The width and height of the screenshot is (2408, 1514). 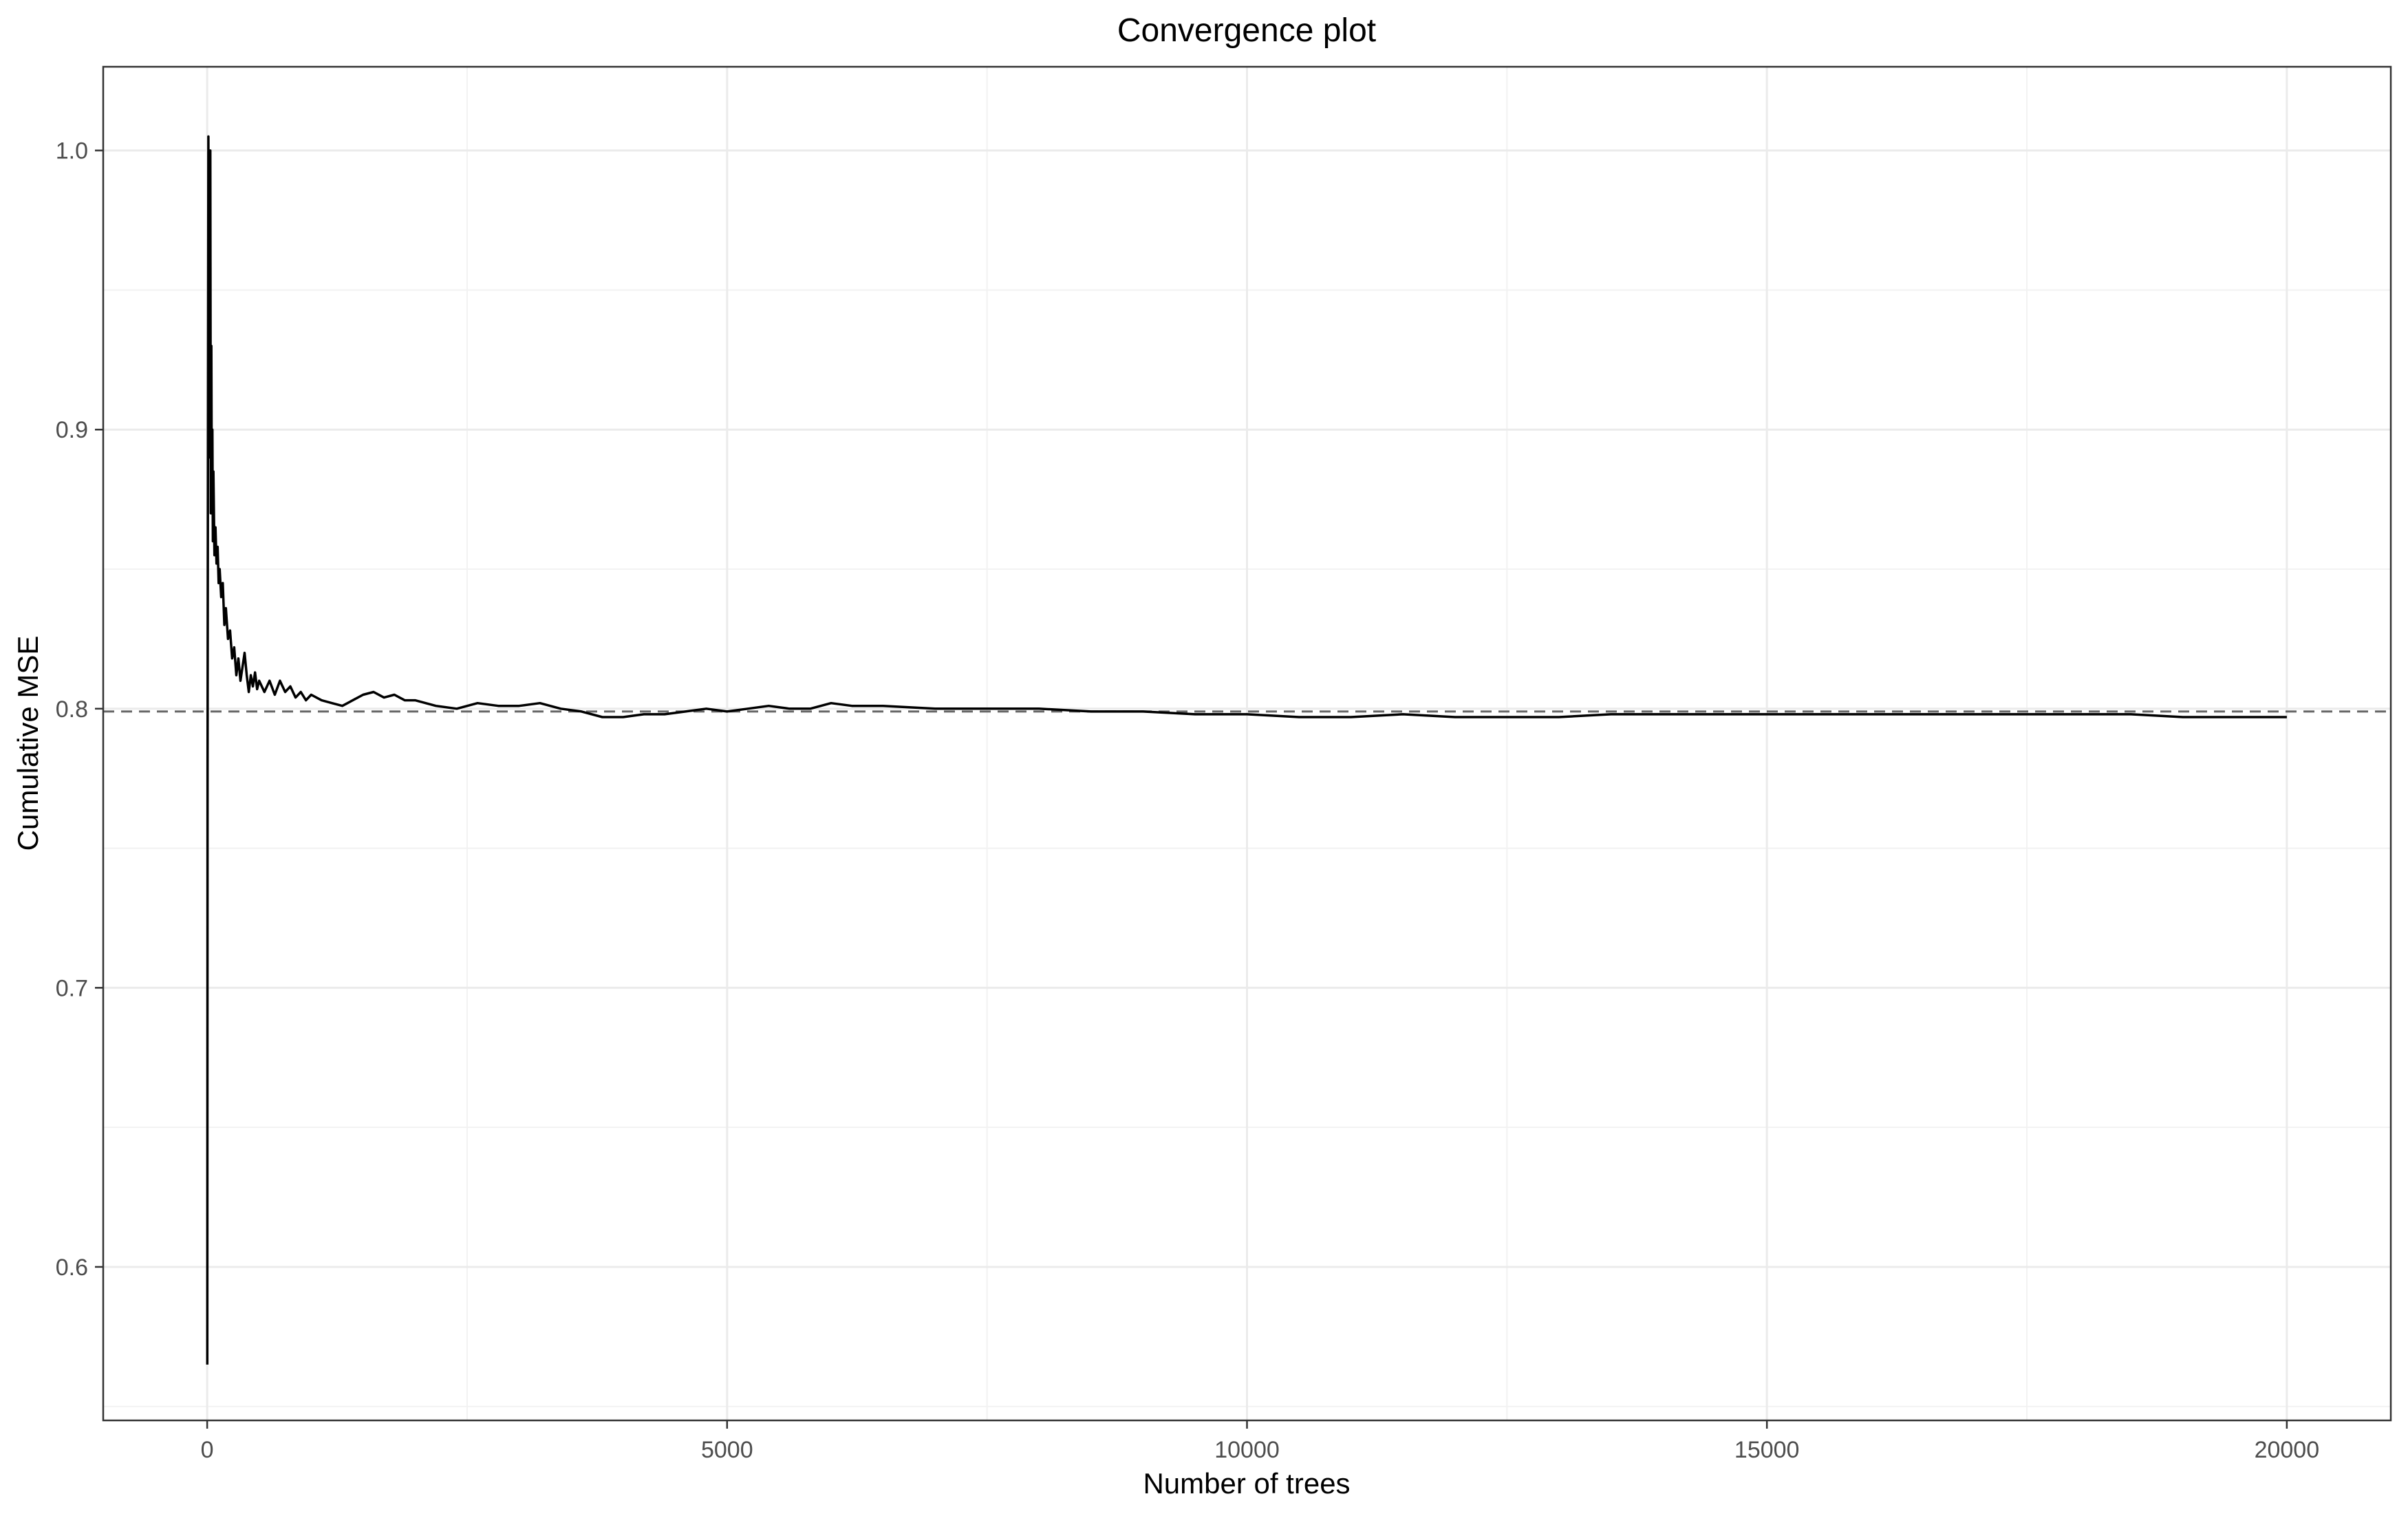 I want to click on y-axis-title: Cumulative MSE, so click(x=28, y=744).